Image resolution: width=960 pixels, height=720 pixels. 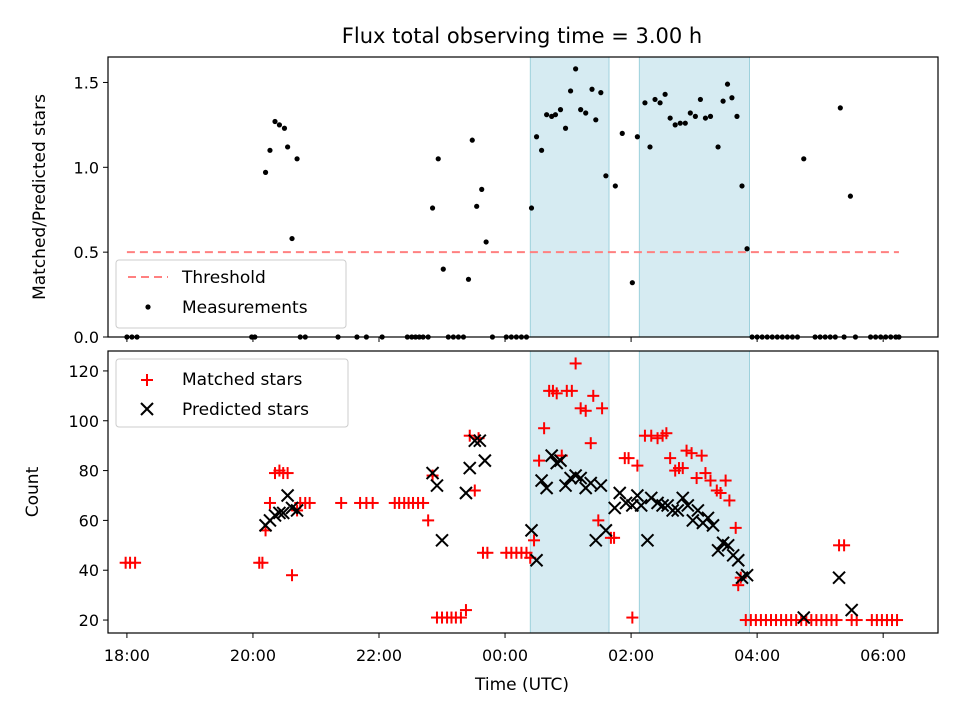 What do you see at coordinates (231, 294) in the screenshot?
I see `top-legend-box` at bounding box center [231, 294].